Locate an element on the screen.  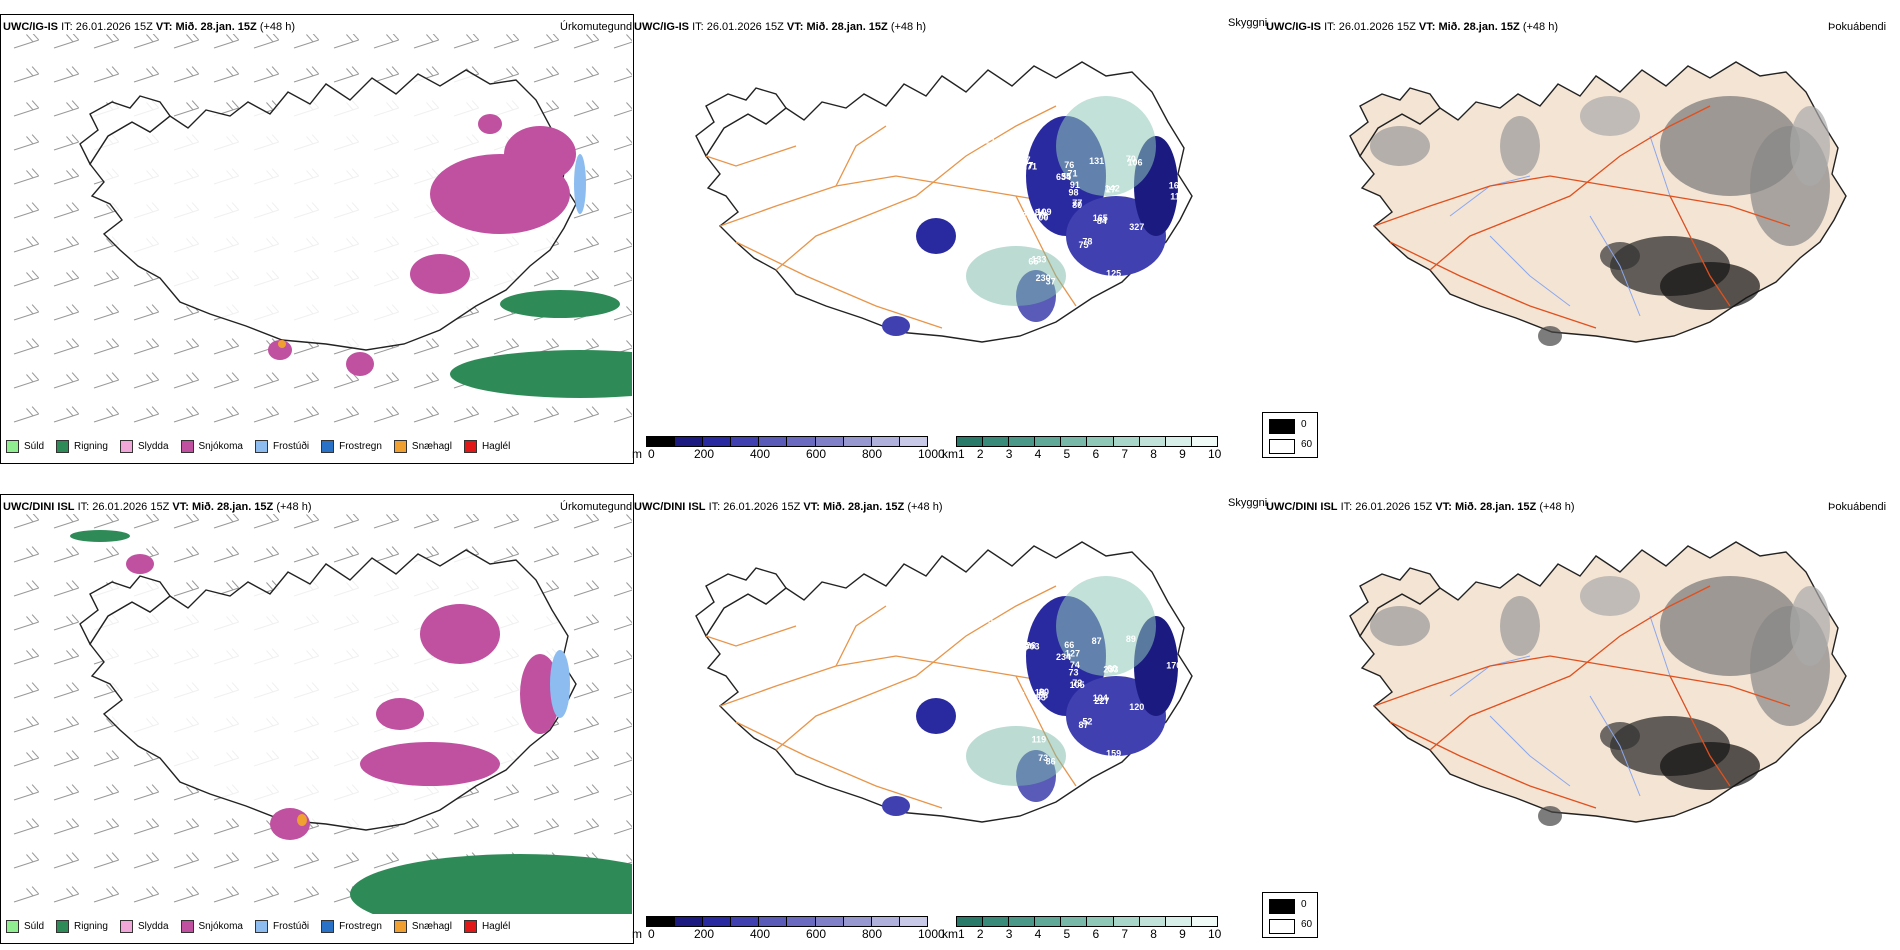
colorbar-tick-label: 5 is located at coordinates (1067, 934).